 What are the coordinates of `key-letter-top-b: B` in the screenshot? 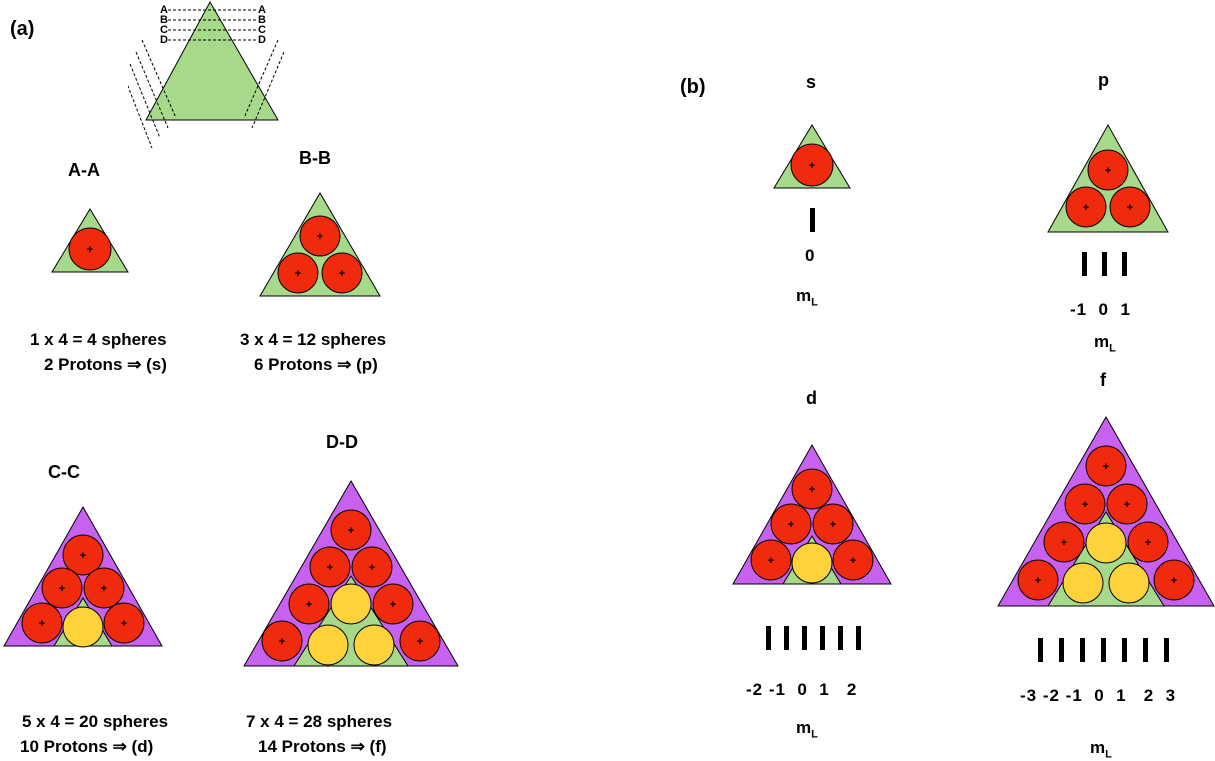 It's located at (164, 20).